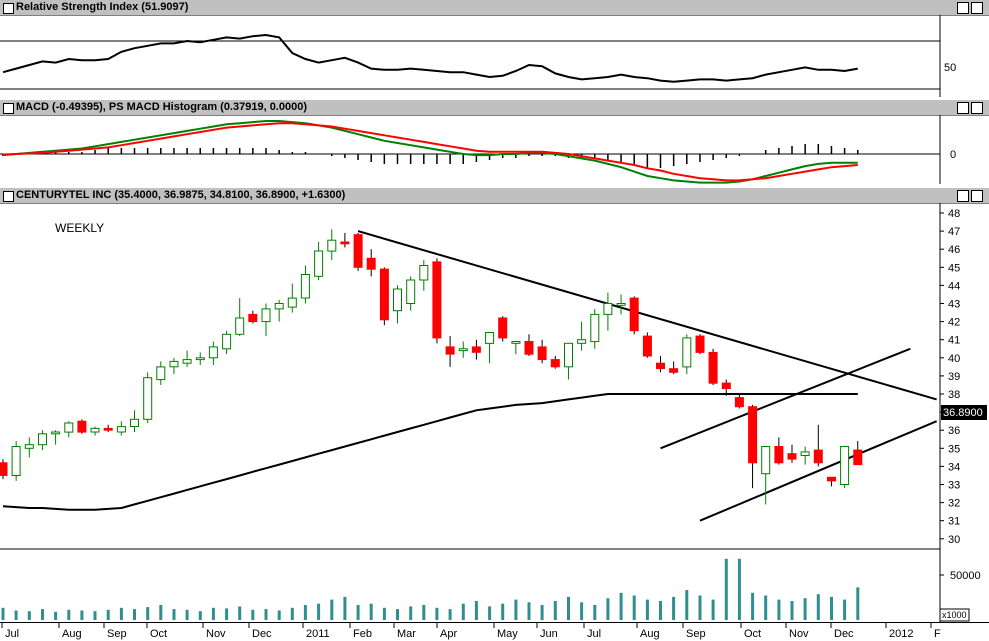 The height and width of the screenshot is (641, 989). I want to click on volume-bars, so click(472, 589).